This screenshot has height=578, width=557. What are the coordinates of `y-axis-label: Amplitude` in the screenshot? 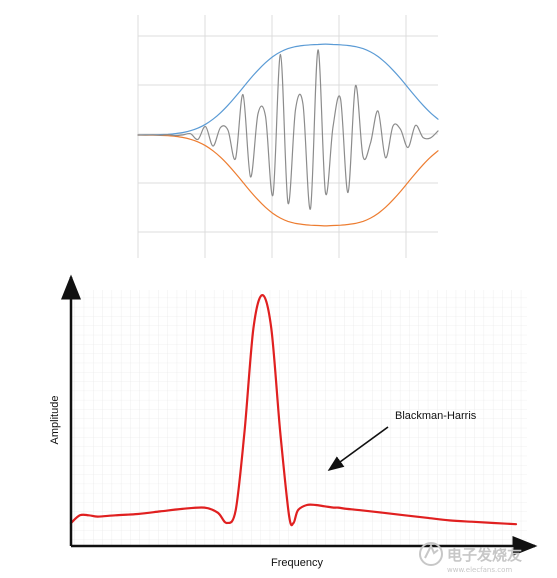 It's located at (55, 420).